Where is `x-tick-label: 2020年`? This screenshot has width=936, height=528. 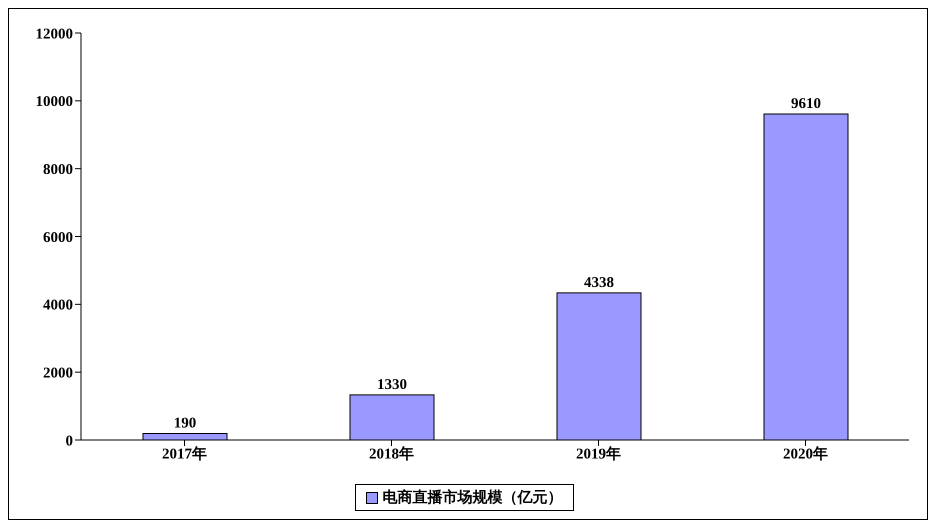
x-tick-label: 2020年 is located at coordinates (805, 454).